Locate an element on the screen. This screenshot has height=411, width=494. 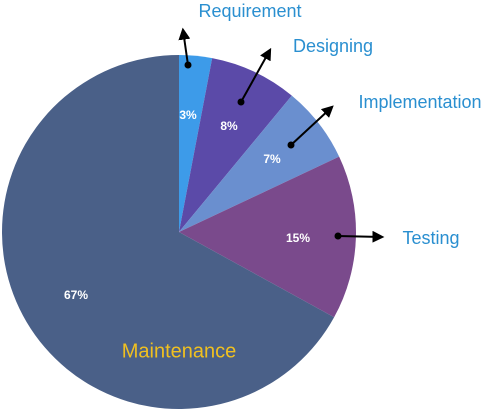
value-label: 8% is located at coordinates (229, 126).